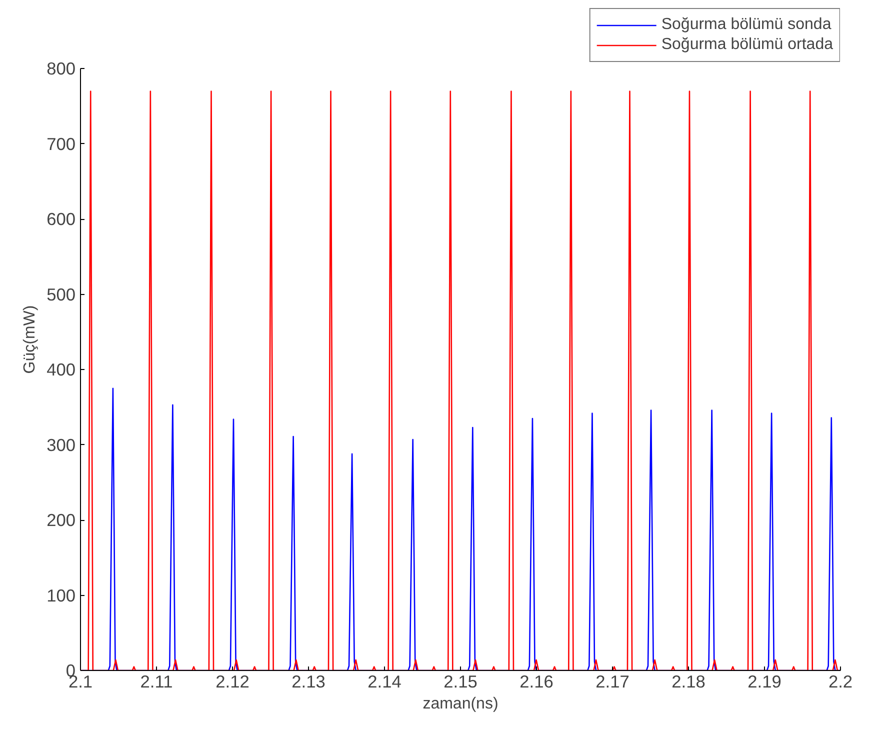 The image size is (870, 736). What do you see at coordinates (61, 144) in the screenshot?
I see `y-tick-label: 700` at bounding box center [61, 144].